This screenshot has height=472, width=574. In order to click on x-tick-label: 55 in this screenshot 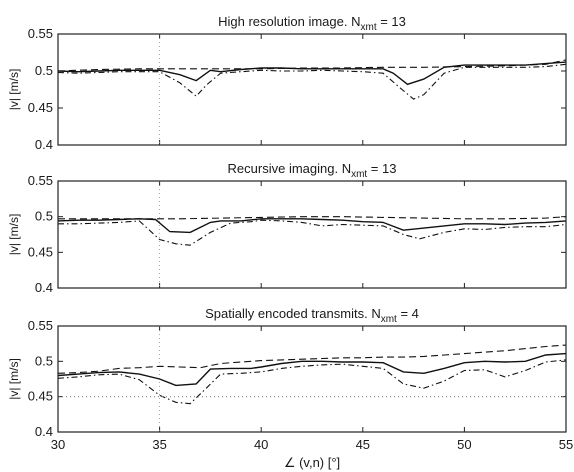, I will do `click(566, 444)`.